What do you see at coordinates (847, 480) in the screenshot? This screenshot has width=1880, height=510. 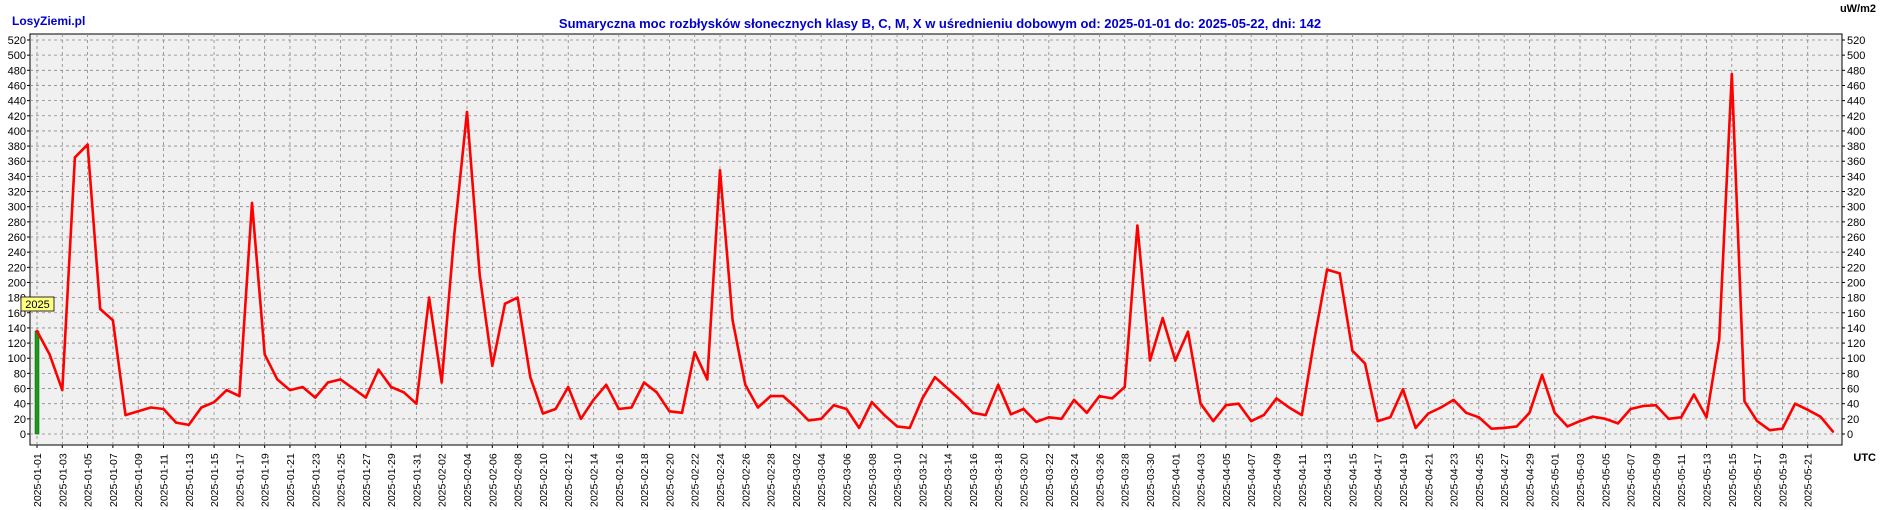 I see `x-tick-label: 2025-03-06` at bounding box center [847, 480].